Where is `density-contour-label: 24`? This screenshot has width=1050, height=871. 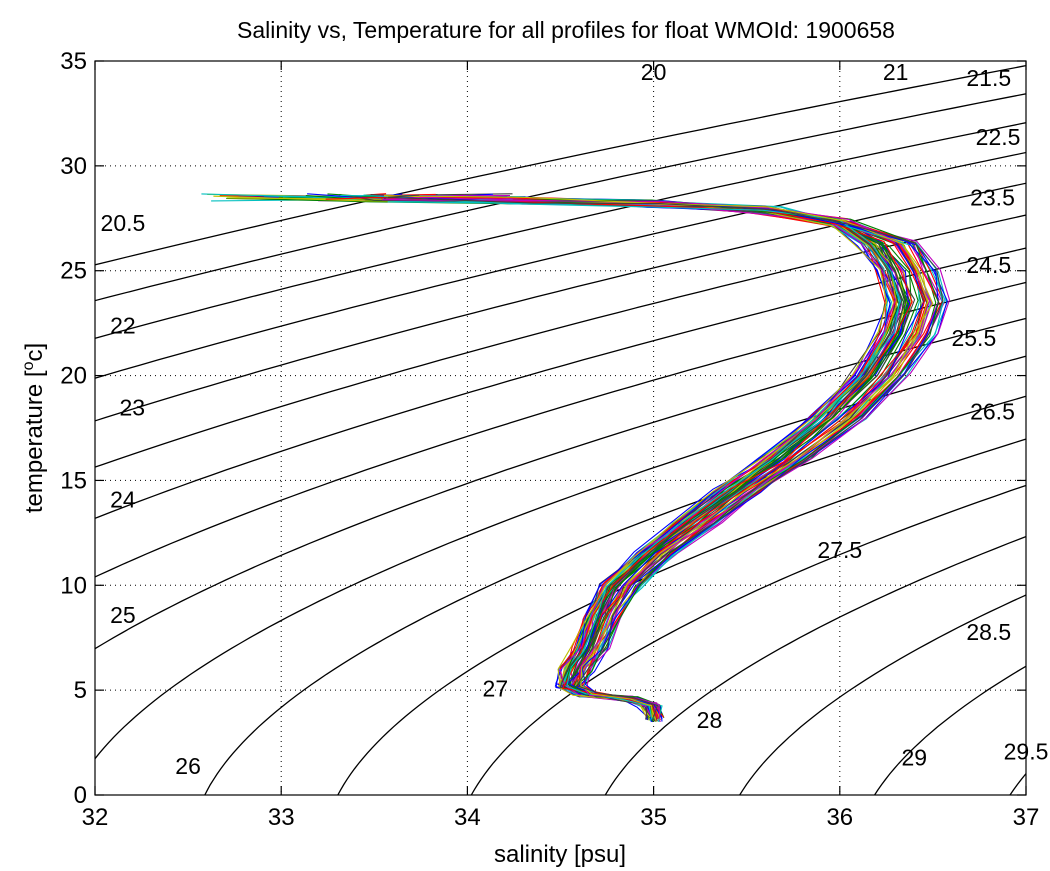 density-contour-label: 24 is located at coordinates (123, 500).